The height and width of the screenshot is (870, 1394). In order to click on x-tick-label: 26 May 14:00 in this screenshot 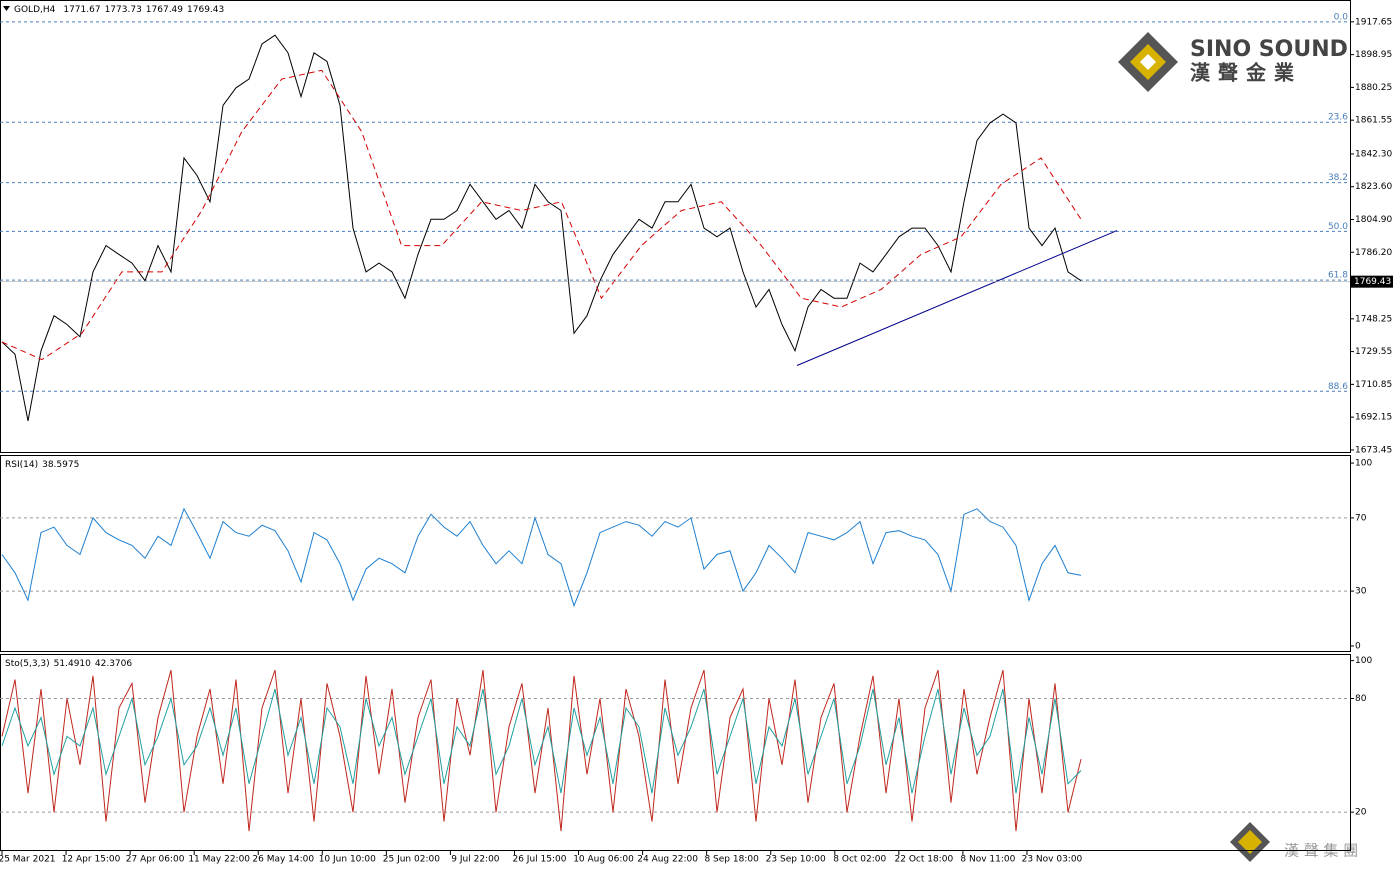, I will do `click(283, 860)`.